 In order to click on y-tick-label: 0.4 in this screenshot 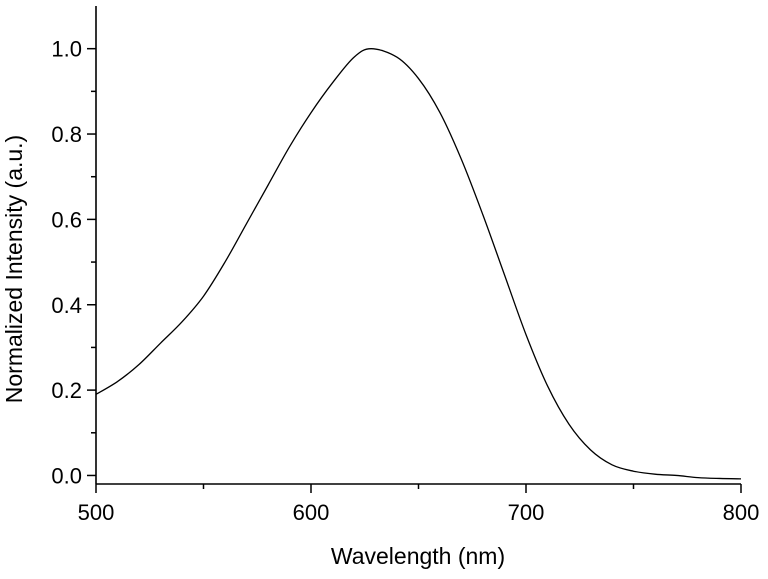, I will do `click(66, 305)`.